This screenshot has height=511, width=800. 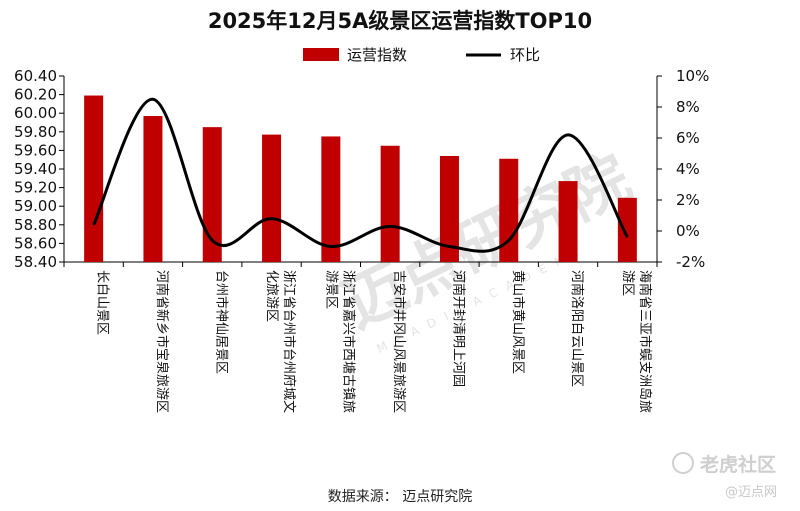 What do you see at coordinates (636, 341) in the screenshot?
I see `category-label: 游区 海南省三亚市蜈支洲岛旅` at bounding box center [636, 341].